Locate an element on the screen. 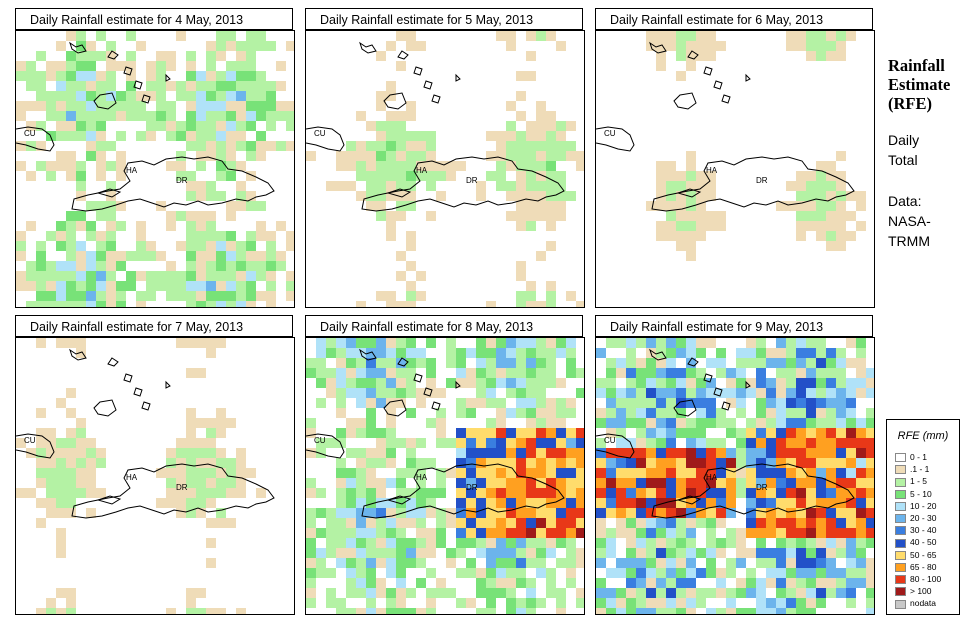 This screenshot has width=971, height=635. panel-title: Daily Rainfall estimate for 6 May, 2013 is located at coordinates (734, 19).